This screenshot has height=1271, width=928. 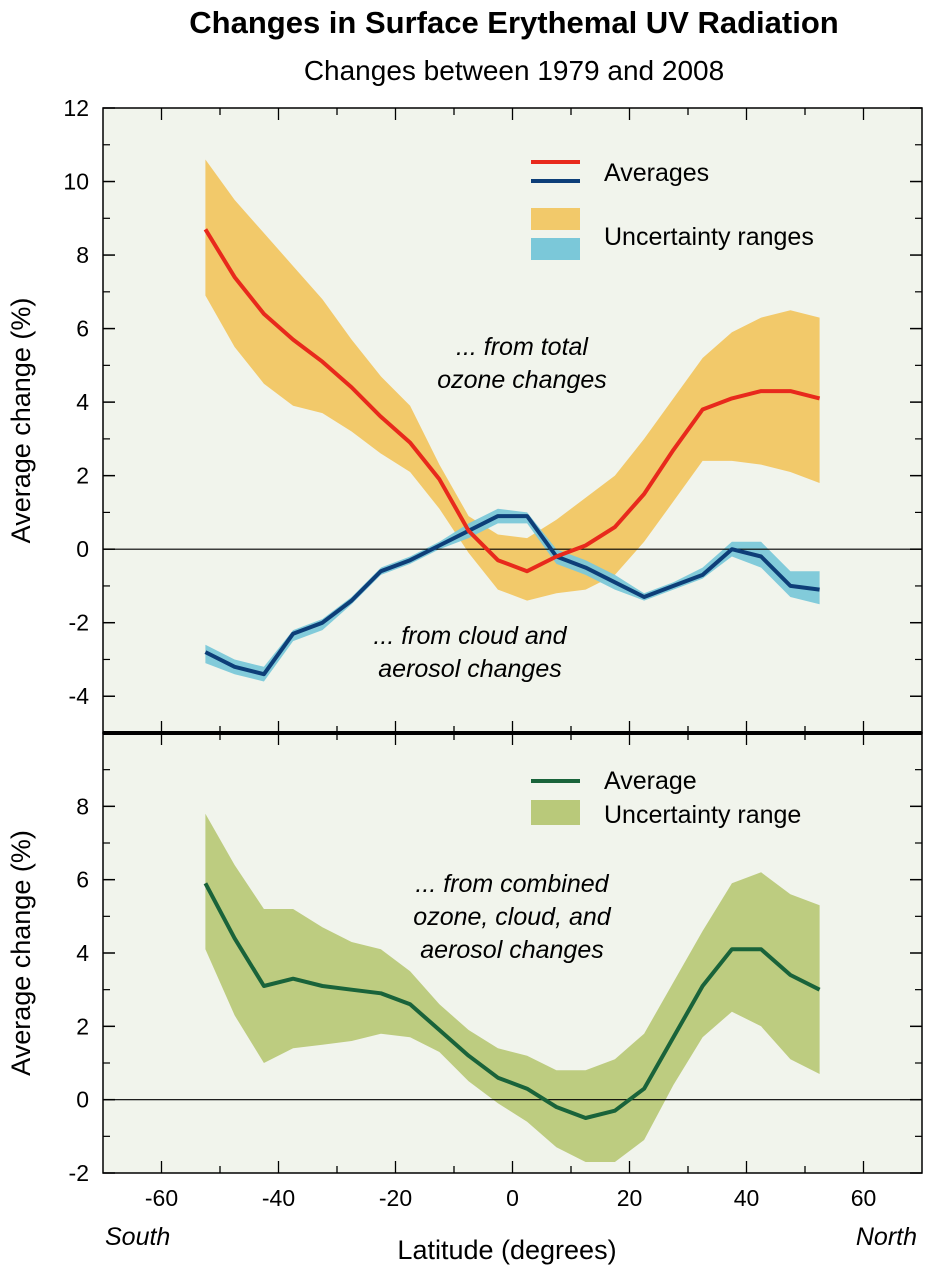 I want to click on x-tick-label: 20, so click(x=630, y=1198).